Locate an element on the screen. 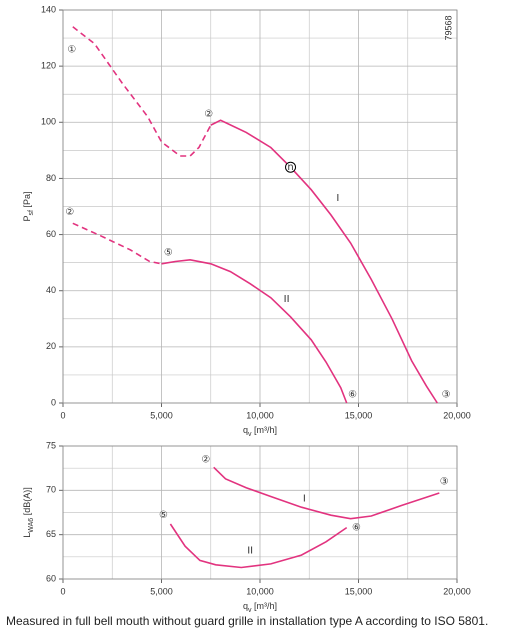 The image size is (518, 640). y-tick-label: 100 is located at coordinates (48, 122).